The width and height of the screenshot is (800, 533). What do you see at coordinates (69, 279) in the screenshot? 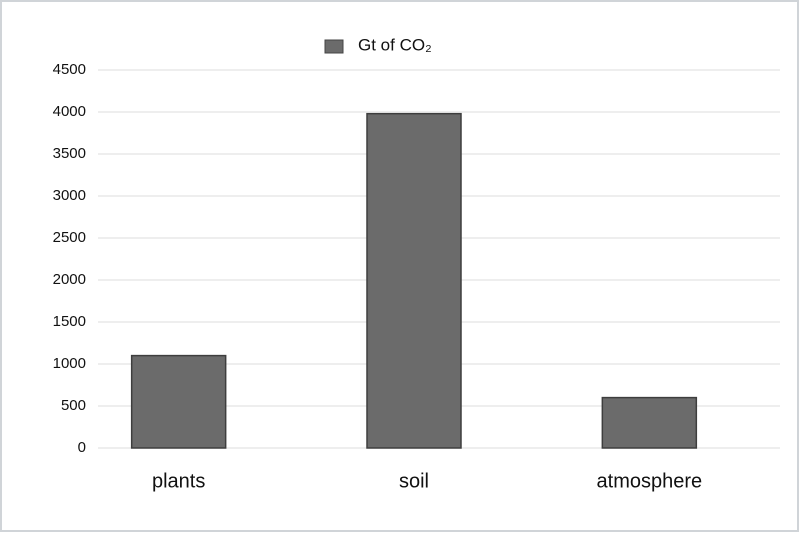
I see `y-tick-label: 2000` at bounding box center [69, 279].